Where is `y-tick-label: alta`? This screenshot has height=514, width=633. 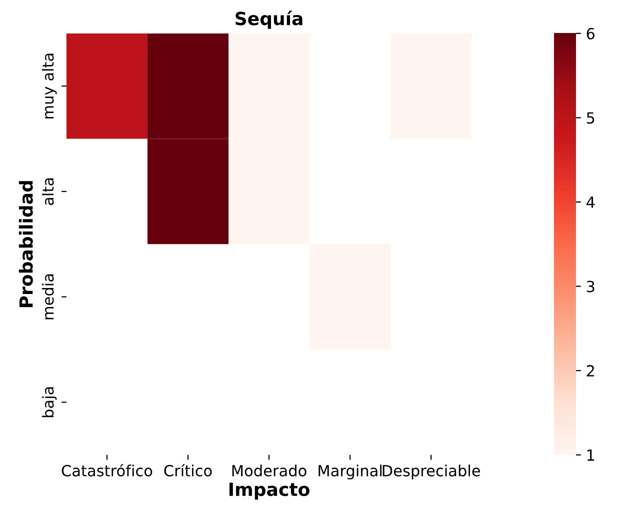
y-tick-label: alta is located at coordinates (48, 192).